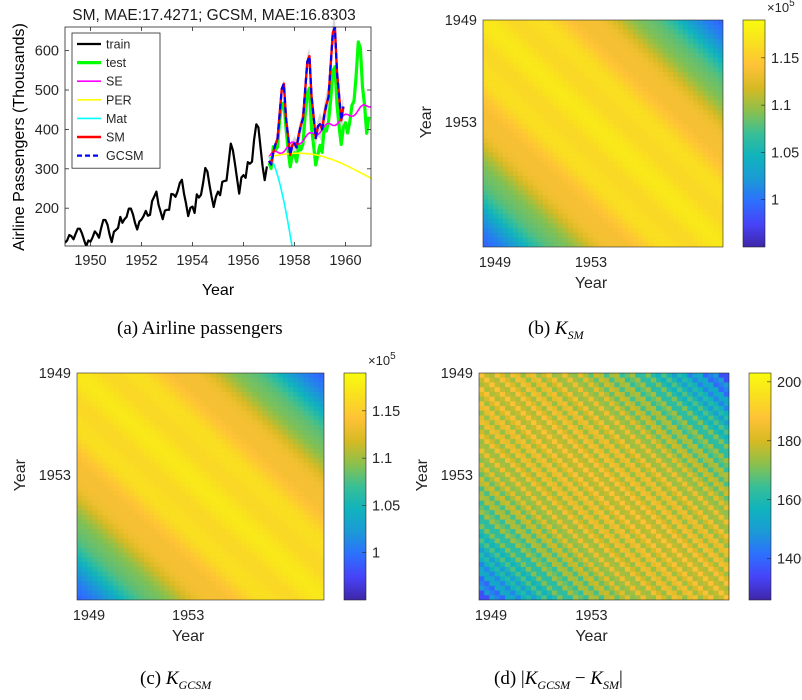 This screenshot has height=700, width=802. Describe the element at coordinates (213, 15) in the screenshot. I see `chart-title: SM, MAE:17.4271; GCSM, MAE:16.8303` at that location.